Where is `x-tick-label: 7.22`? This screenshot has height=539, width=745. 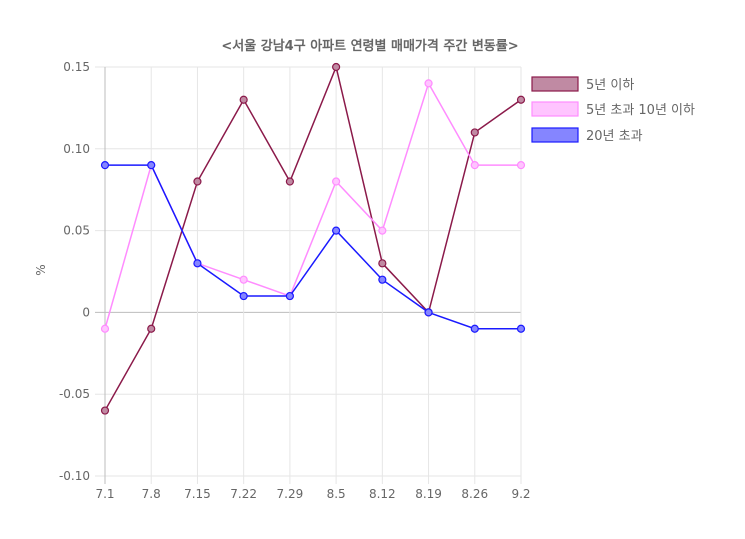
x-tick-label: 7.22 is located at coordinates (243, 494).